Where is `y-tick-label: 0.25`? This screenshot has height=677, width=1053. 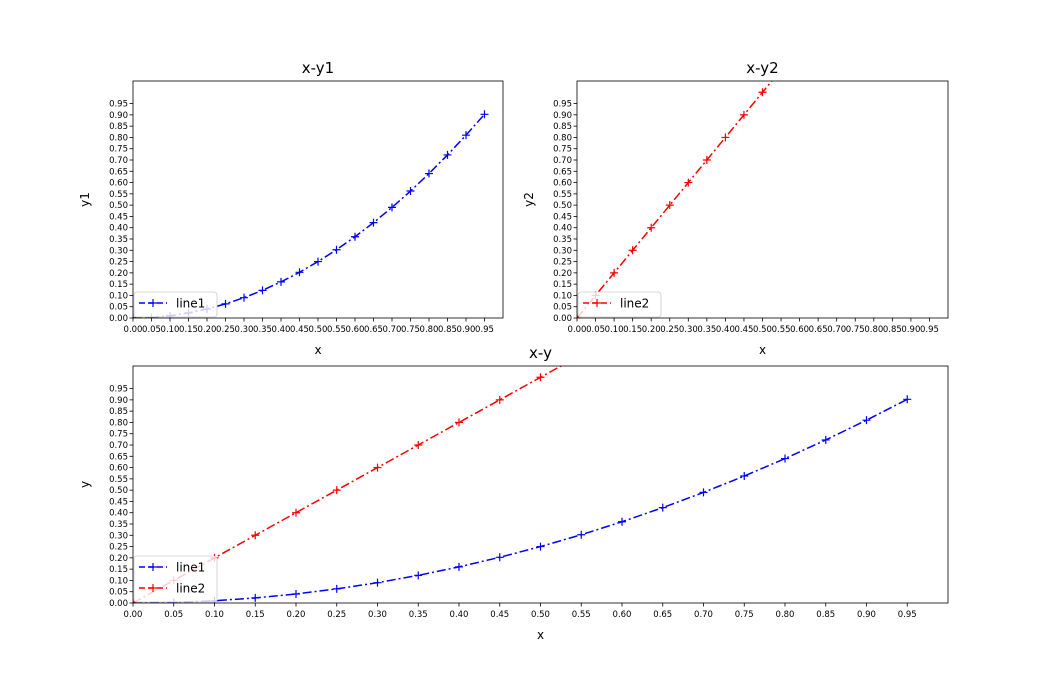 y-tick-label: 0.25 is located at coordinates (118, 548).